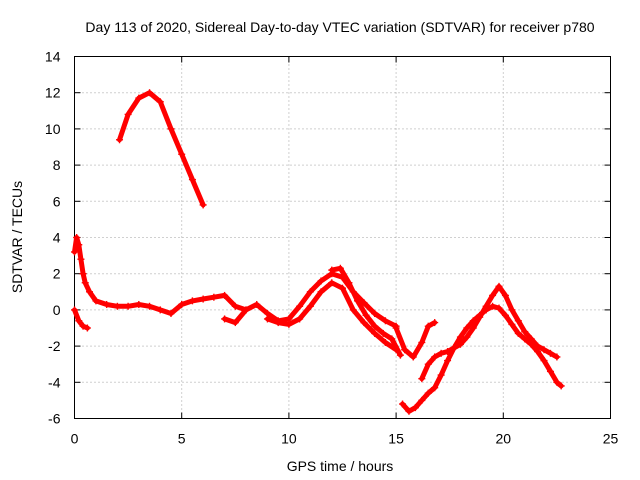 The height and width of the screenshot is (480, 640). Describe the element at coordinates (53, 57) in the screenshot. I see `y-tick-label: 14` at that location.